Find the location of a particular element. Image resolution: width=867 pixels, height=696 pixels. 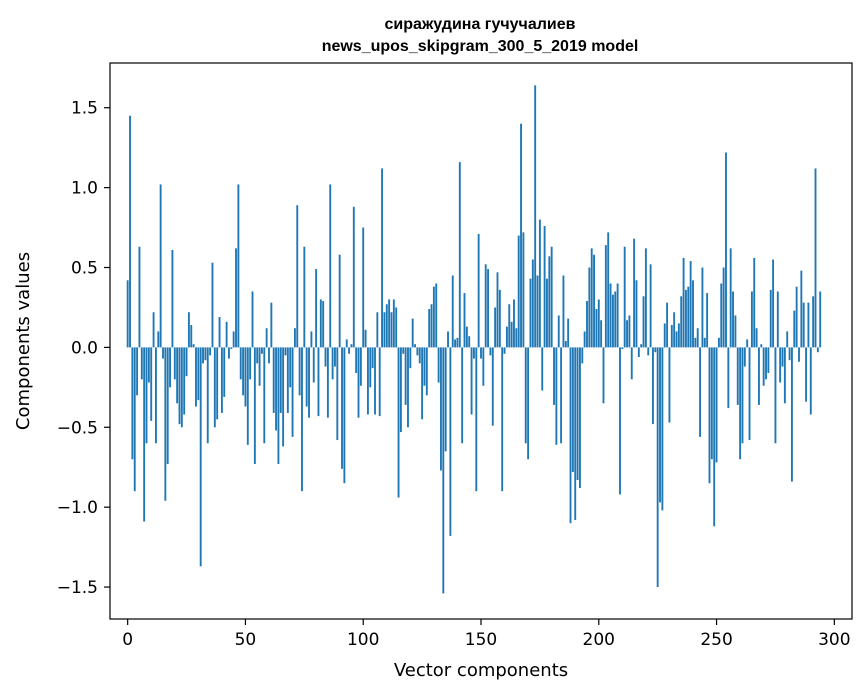

x-tick-label: 50 is located at coordinates (246, 640).